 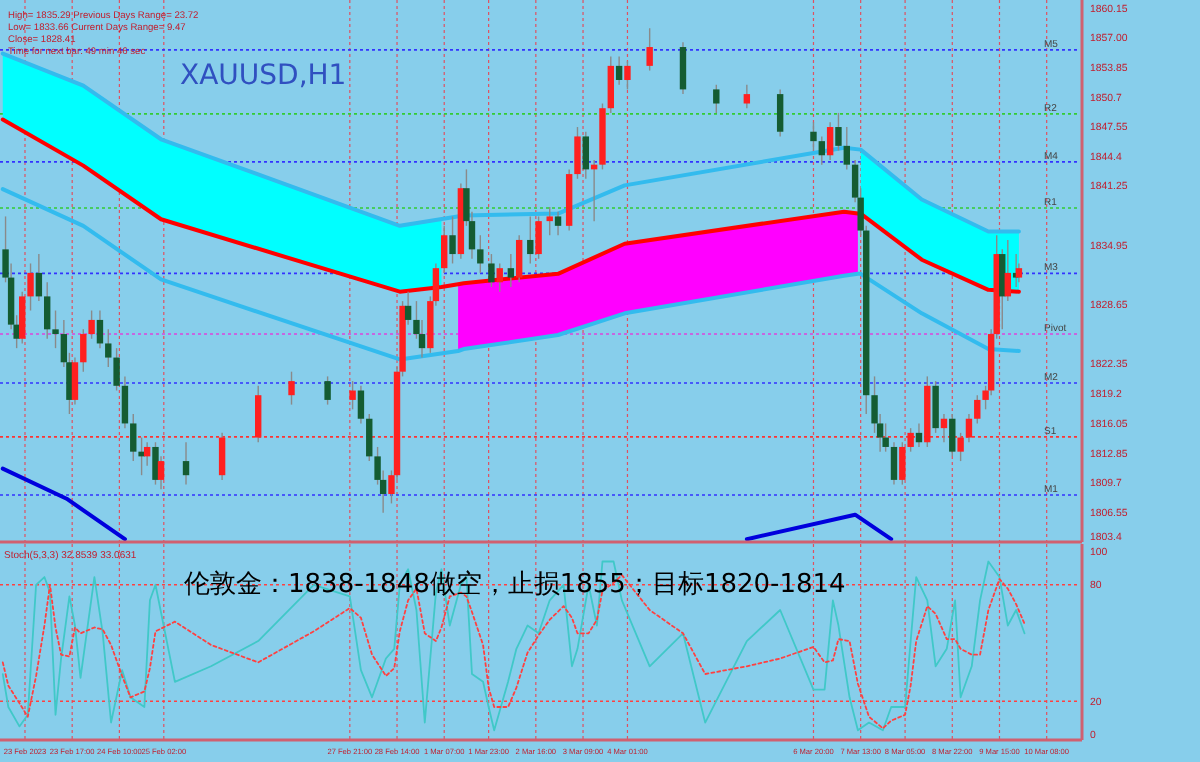 What do you see at coordinates (263, 76) in the screenshot?
I see `text: XAUUSD,H1` at bounding box center [263, 76].